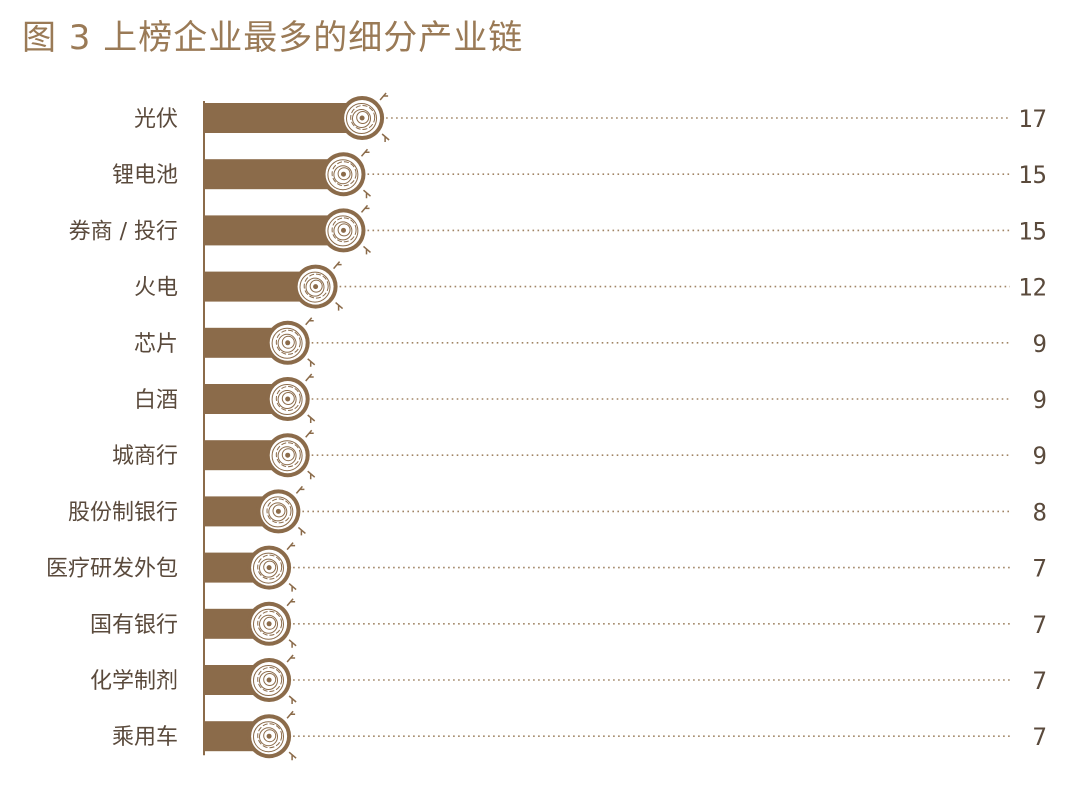  Describe the element at coordinates (145, 737) in the screenshot. I see `category-label: 乘用车` at that location.